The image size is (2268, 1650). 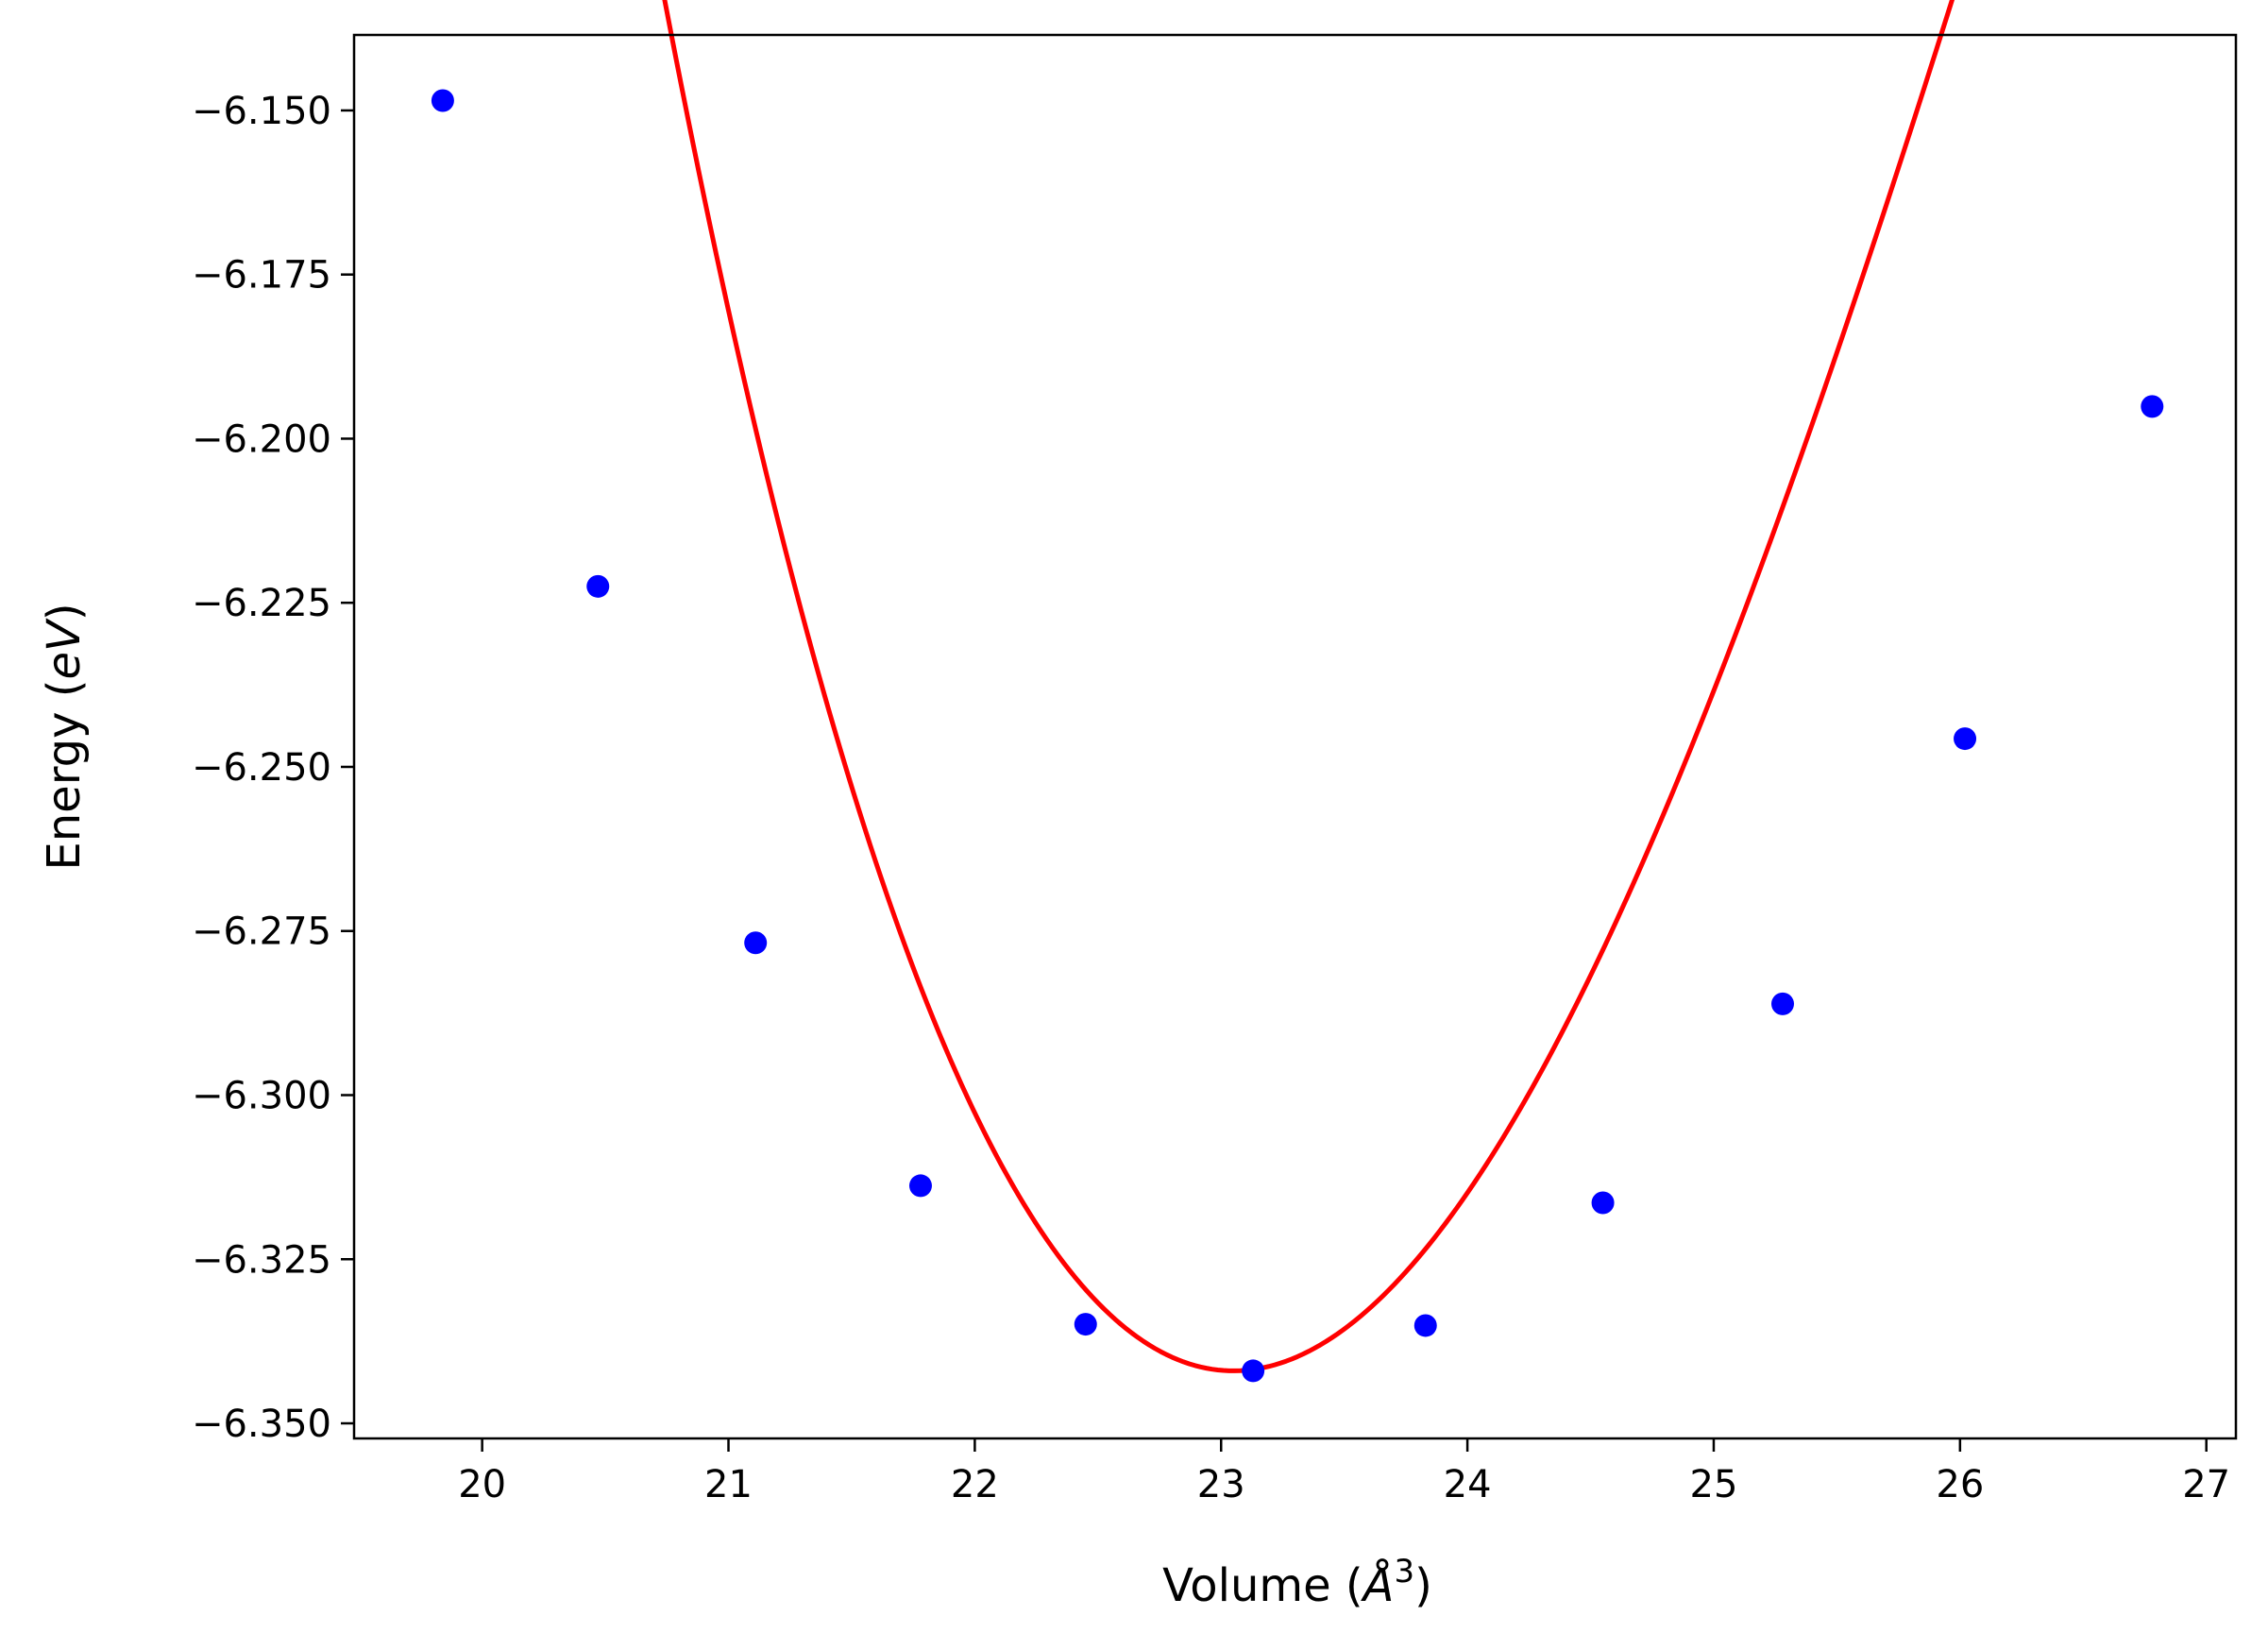 What do you see at coordinates (482, 1484) in the screenshot?
I see `x-tick-label: 20` at bounding box center [482, 1484].